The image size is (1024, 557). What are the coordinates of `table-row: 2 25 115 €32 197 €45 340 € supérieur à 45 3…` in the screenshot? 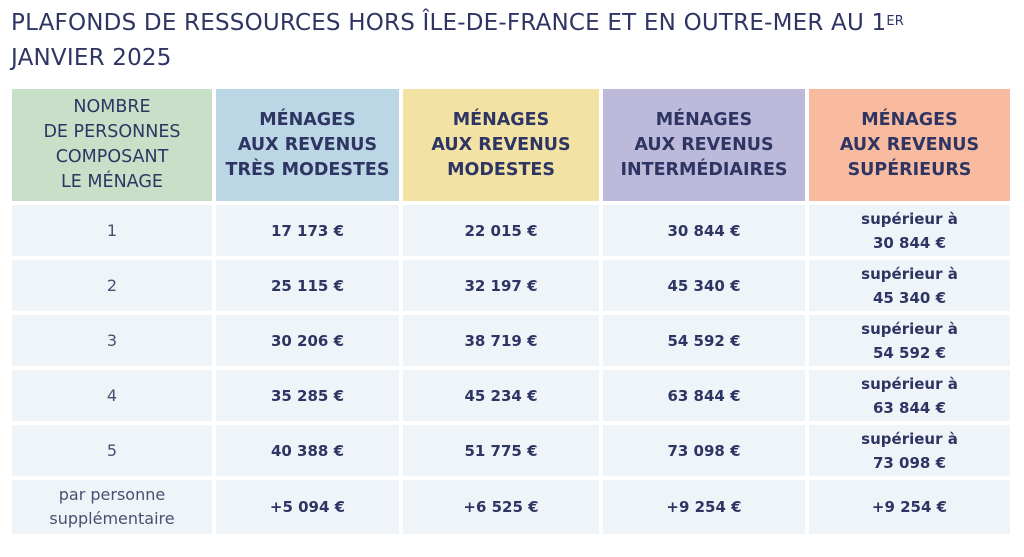 It's located at (511, 285).